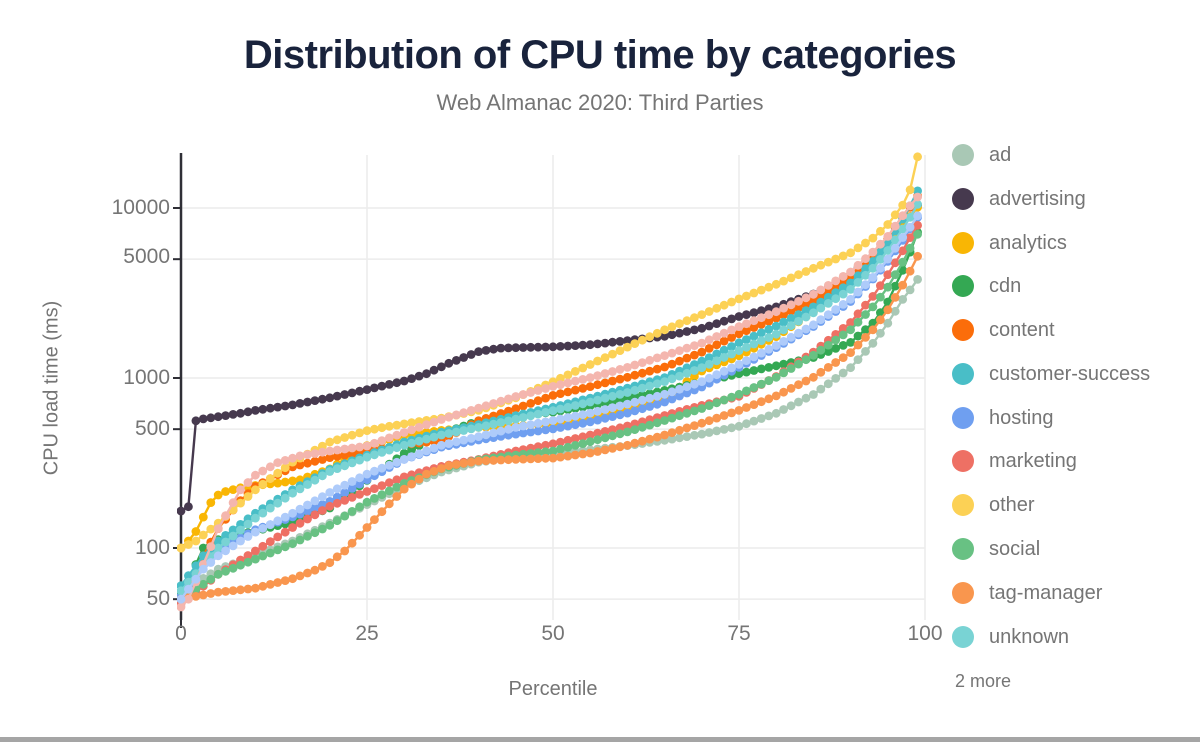 The image size is (1200, 742). I want to click on legend-item-customer-success: customer-success, so click(1051, 374).